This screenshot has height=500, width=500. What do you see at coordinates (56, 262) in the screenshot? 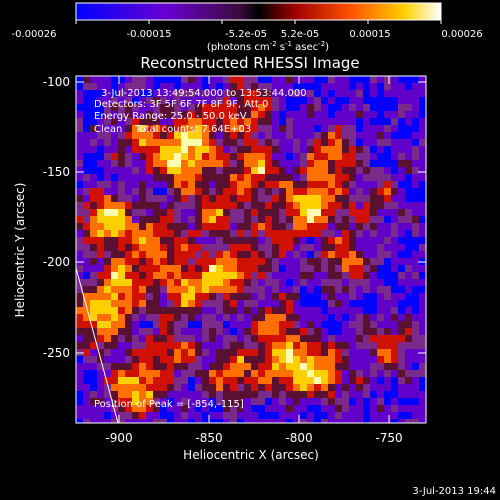
I see `y-tick-label: -200` at bounding box center [56, 262].